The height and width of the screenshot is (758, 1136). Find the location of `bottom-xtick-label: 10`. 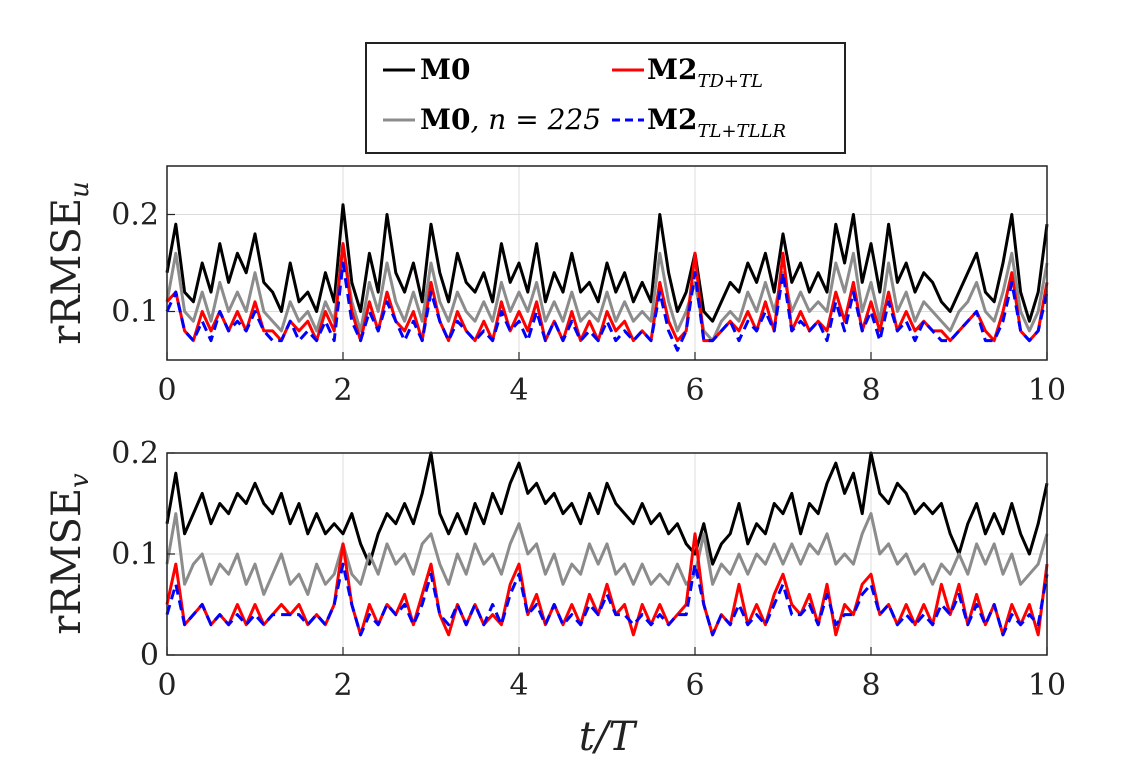

bottom-xtick-label: 10 is located at coordinates (1047, 685).